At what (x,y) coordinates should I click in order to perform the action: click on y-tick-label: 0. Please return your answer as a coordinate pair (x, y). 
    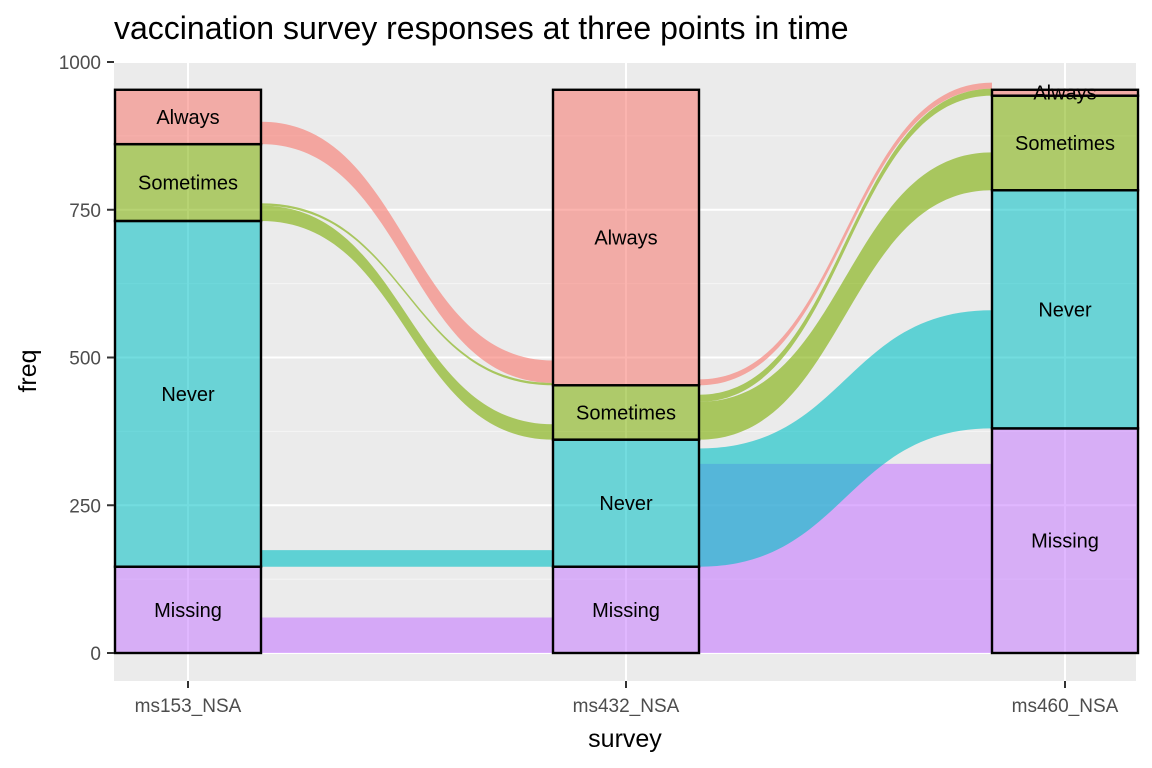
    Looking at the image, I should click on (95, 654).